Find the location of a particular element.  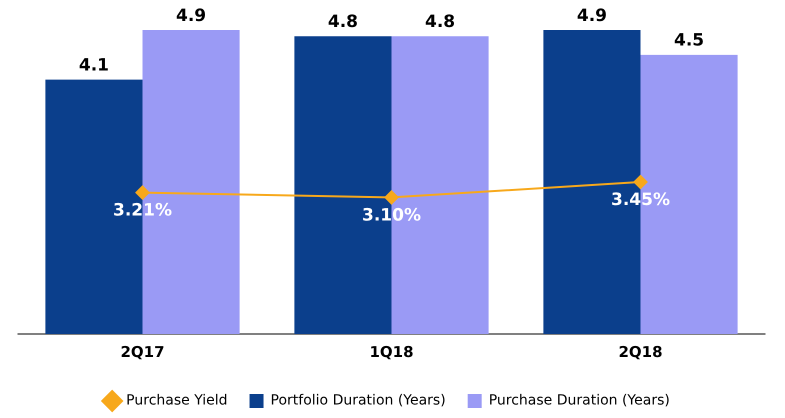

x-tick-label: 2Q17 is located at coordinates (142, 351).